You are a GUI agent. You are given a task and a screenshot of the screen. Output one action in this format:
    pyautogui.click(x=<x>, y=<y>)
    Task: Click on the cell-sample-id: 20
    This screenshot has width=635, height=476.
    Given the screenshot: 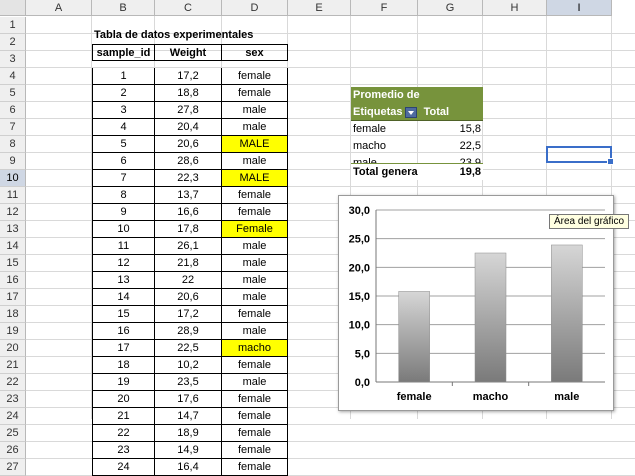 What is the action you would take?
    pyautogui.click(x=123, y=399)
    